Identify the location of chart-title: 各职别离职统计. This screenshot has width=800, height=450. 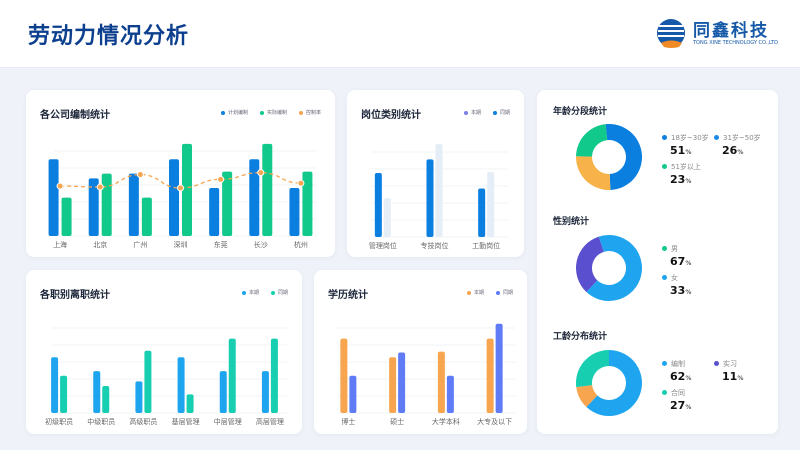
(75, 295).